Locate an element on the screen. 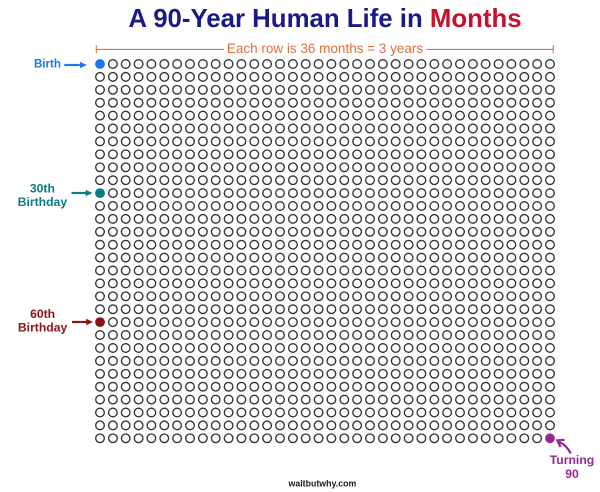 Image resolution: width=600 pixels, height=492 pixels. svg-text: Birth is located at coordinates (47, 64).